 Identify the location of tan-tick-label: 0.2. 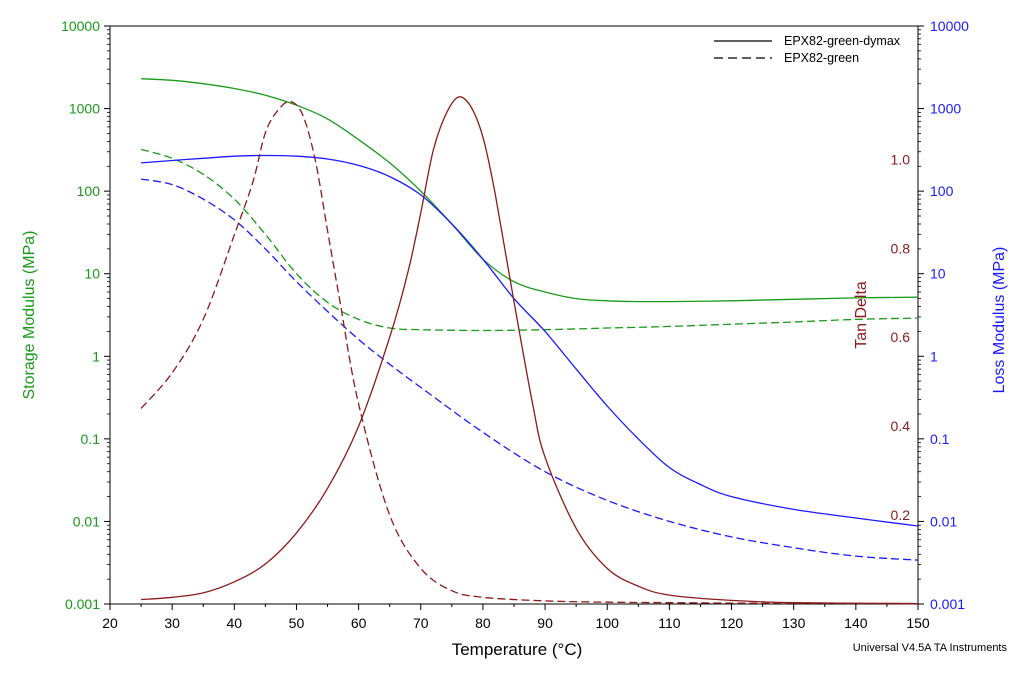
(901, 515).